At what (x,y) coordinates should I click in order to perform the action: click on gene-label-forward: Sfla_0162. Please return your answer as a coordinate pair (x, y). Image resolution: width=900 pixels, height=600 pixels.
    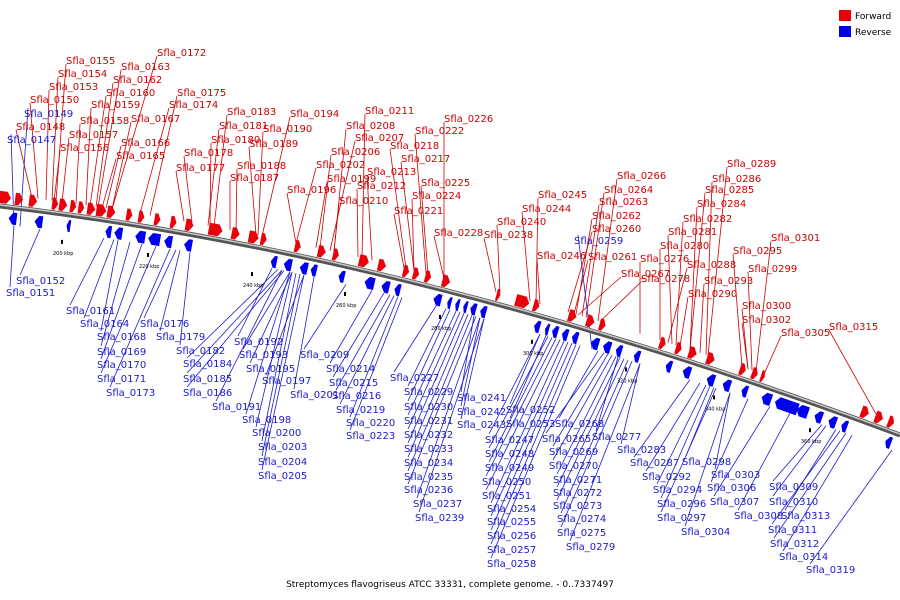
    Looking at the image, I should click on (137, 80).